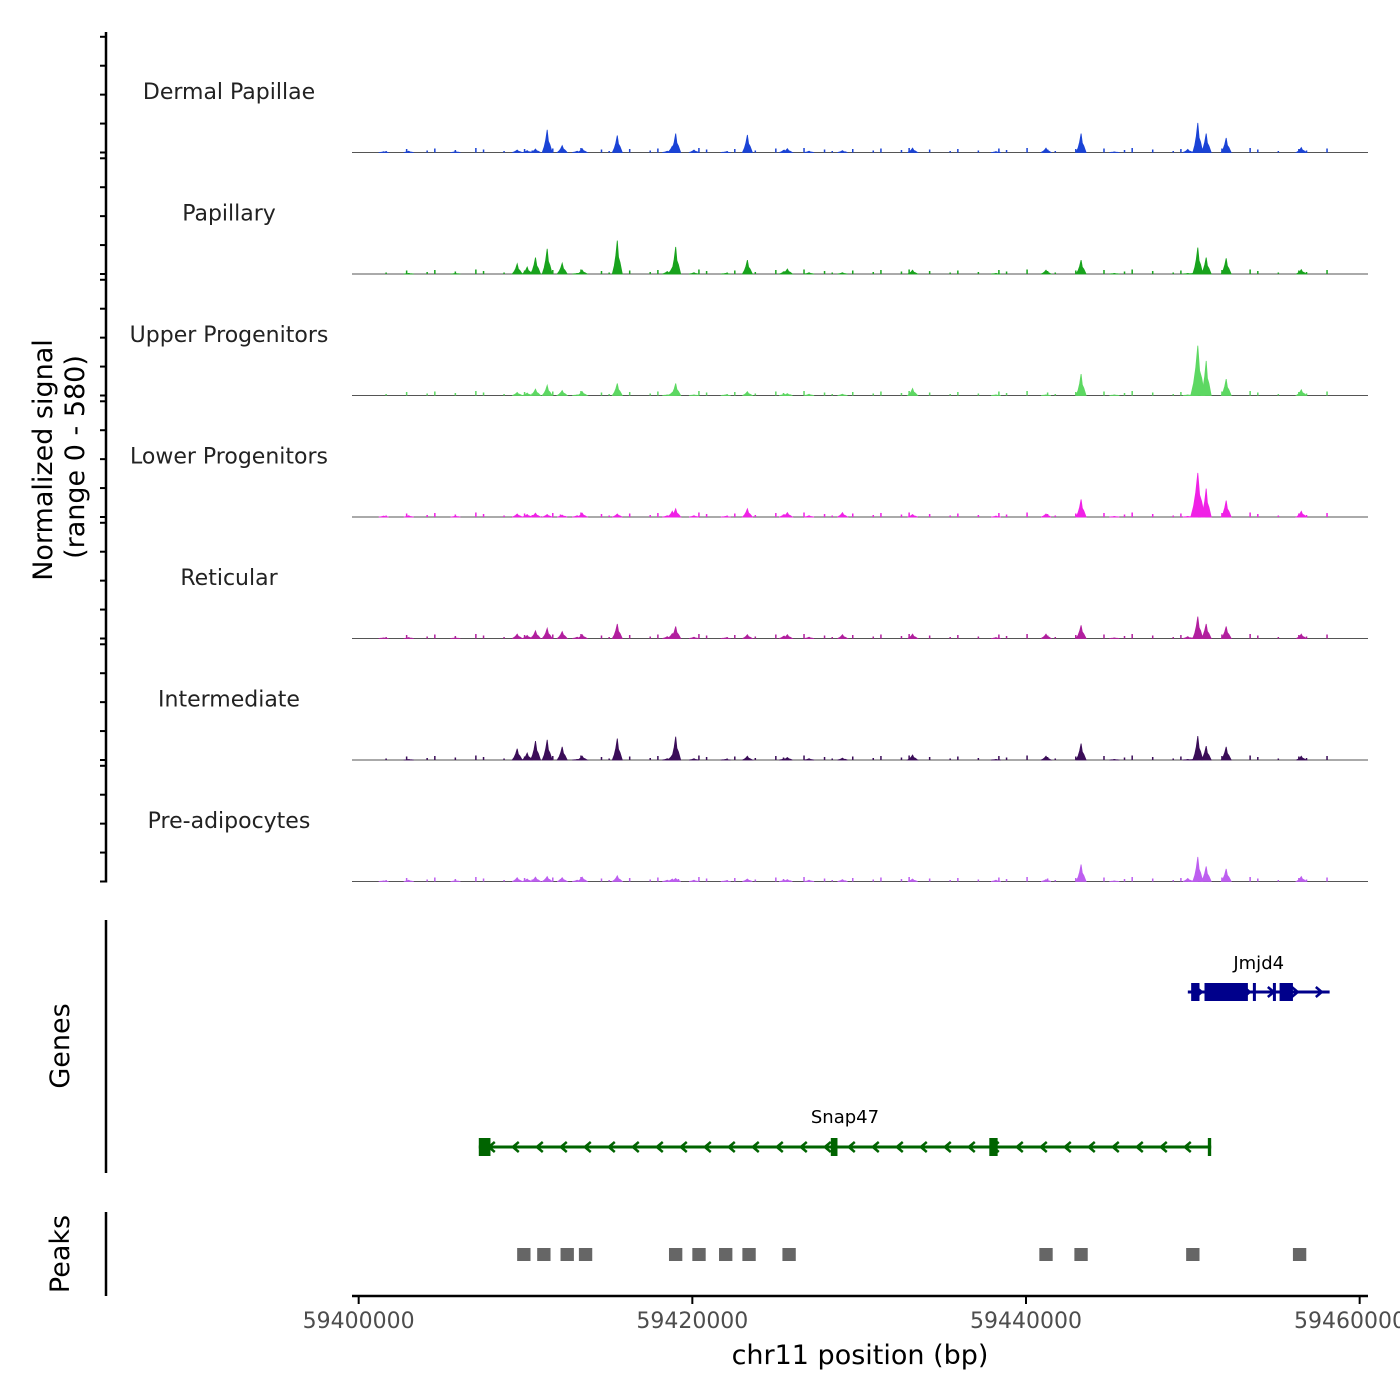 This screenshot has width=1400, height=1400. What do you see at coordinates (359, 1321) in the screenshot?
I see `x-tick-label: 59400000` at bounding box center [359, 1321].